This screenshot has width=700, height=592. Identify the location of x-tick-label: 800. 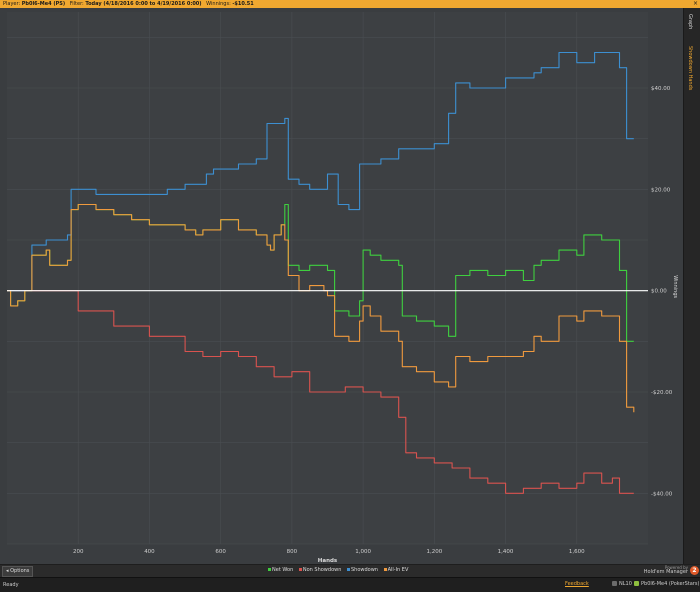
(292, 552).